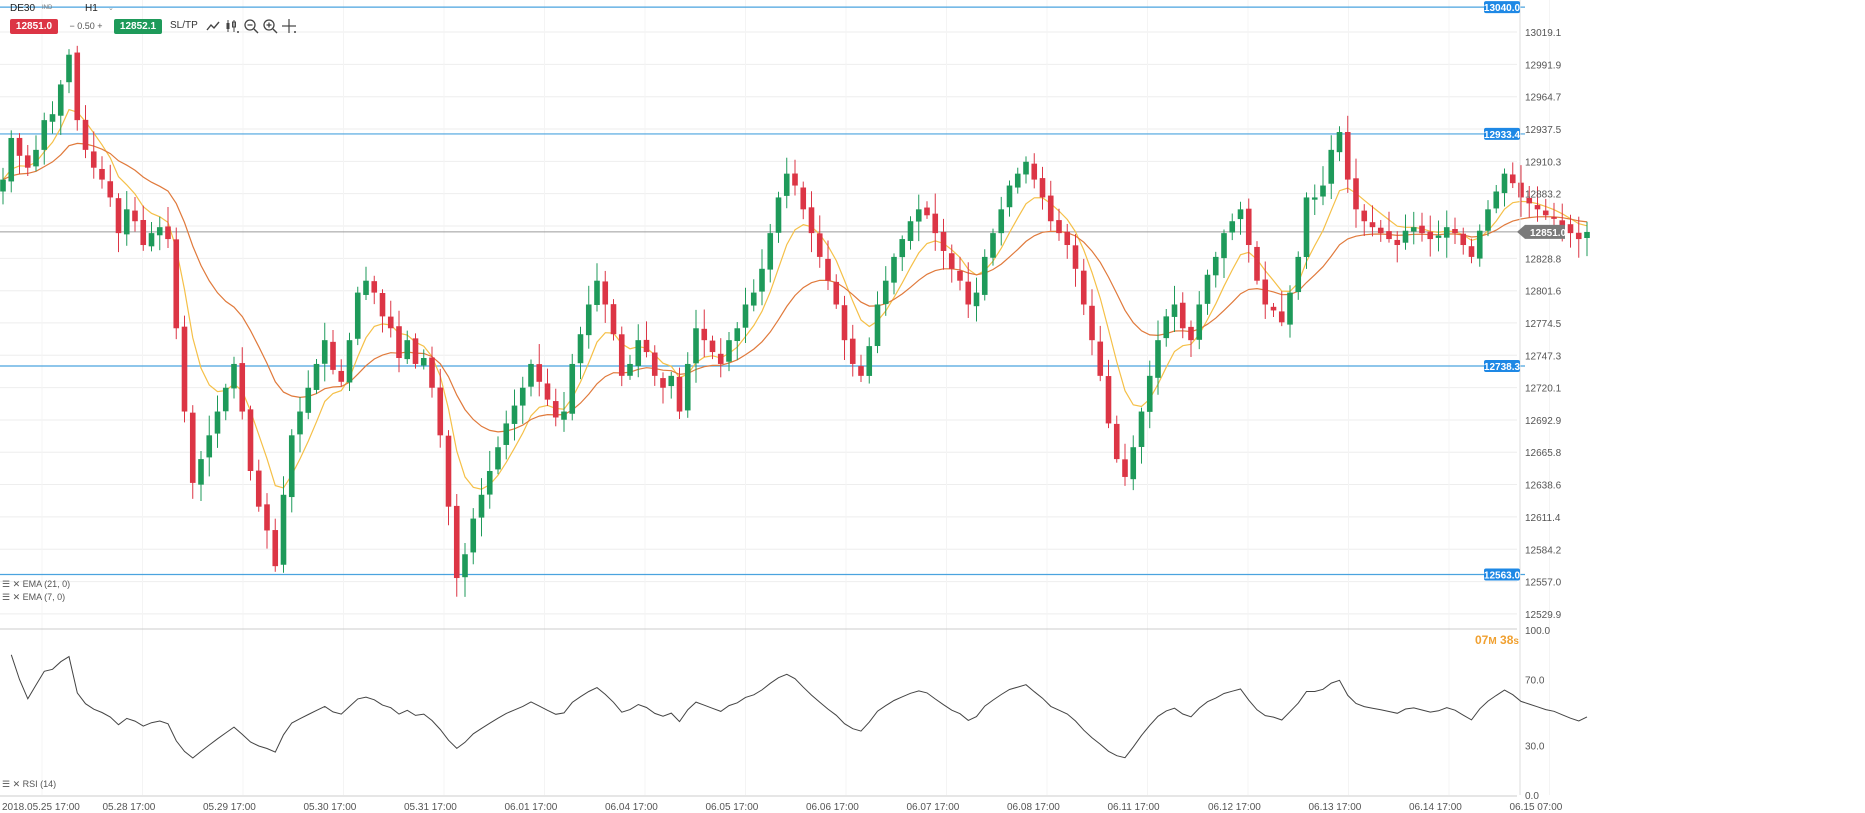  Describe the element at coordinates (1535, 747) in the screenshot. I see `rsi-tick-label: 30.0` at that location.